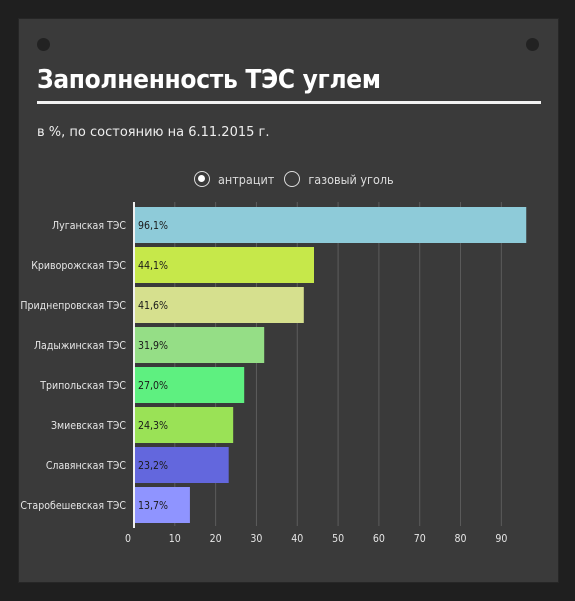 This screenshot has width=575, height=601. I want to click on x-tick-label: 50, so click(338, 539).